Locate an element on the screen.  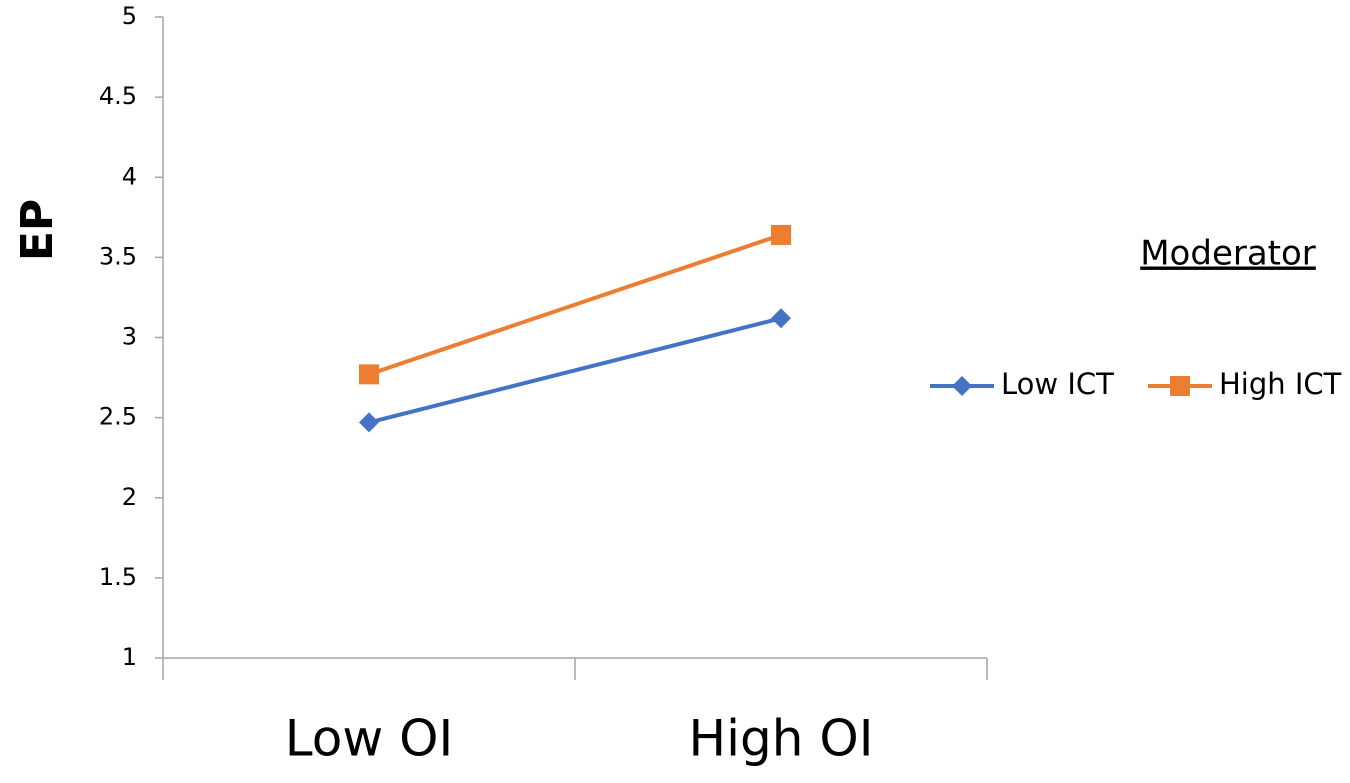
legend-label: Low ICT is located at coordinates (1057, 384).